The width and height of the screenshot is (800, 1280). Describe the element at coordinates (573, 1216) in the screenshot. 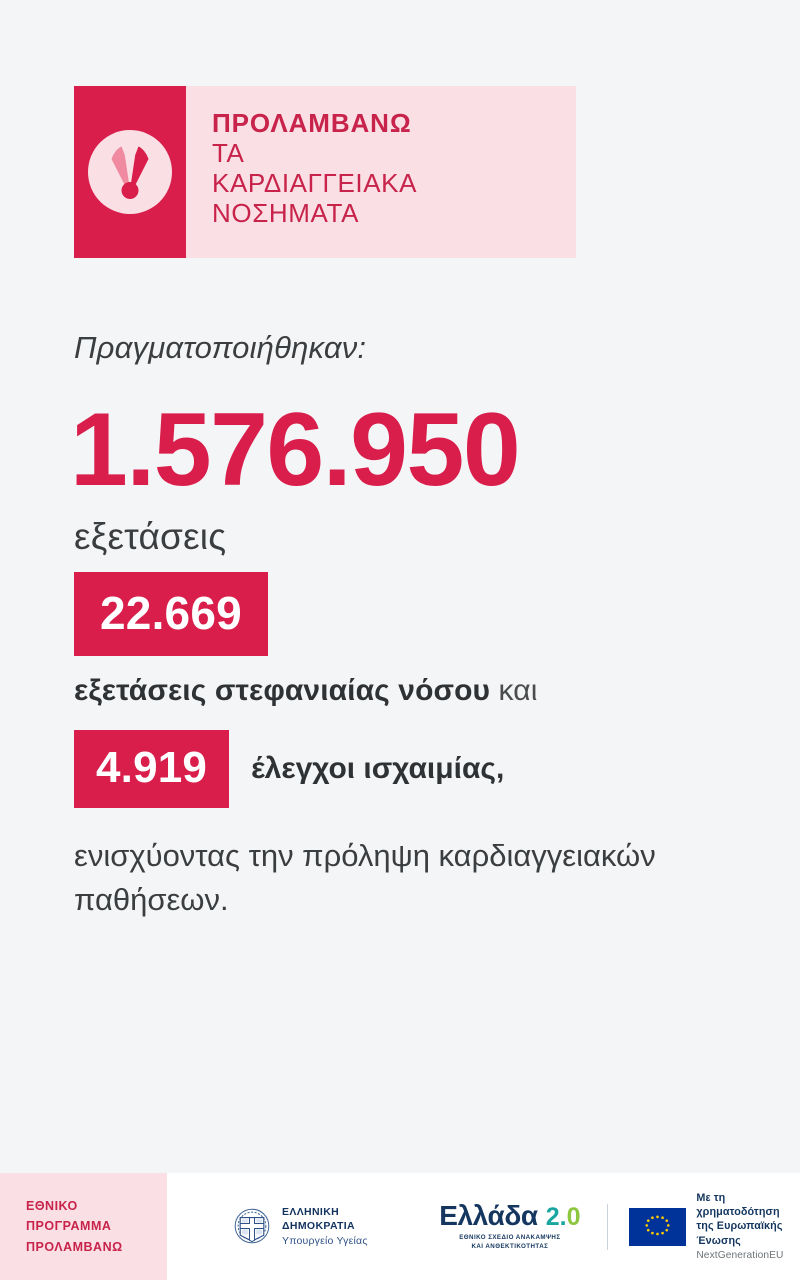

I see `ellada-version-zero: 0` at that location.